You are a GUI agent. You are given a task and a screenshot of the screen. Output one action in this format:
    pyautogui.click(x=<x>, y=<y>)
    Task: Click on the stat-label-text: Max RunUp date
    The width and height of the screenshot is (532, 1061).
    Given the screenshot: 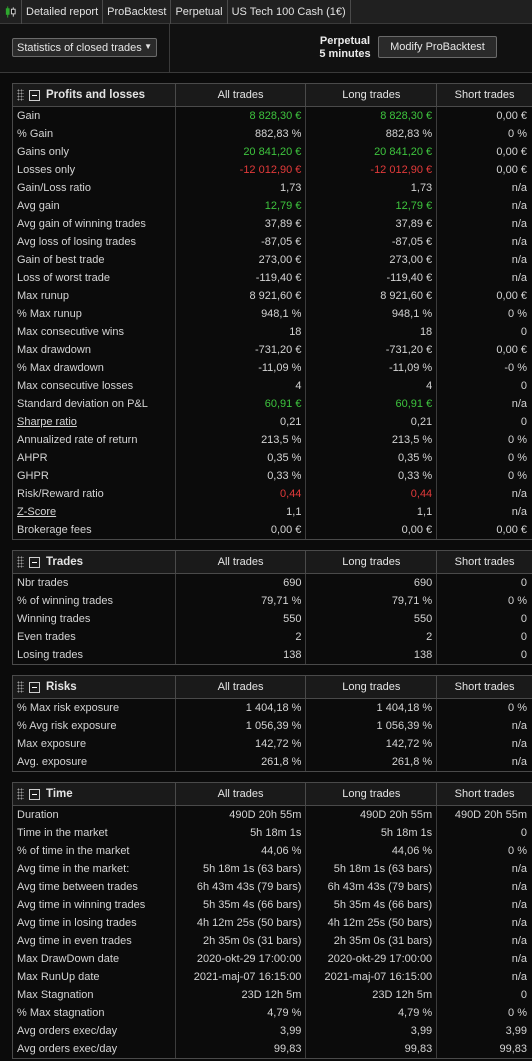 What is the action you would take?
    pyautogui.click(x=58, y=977)
    